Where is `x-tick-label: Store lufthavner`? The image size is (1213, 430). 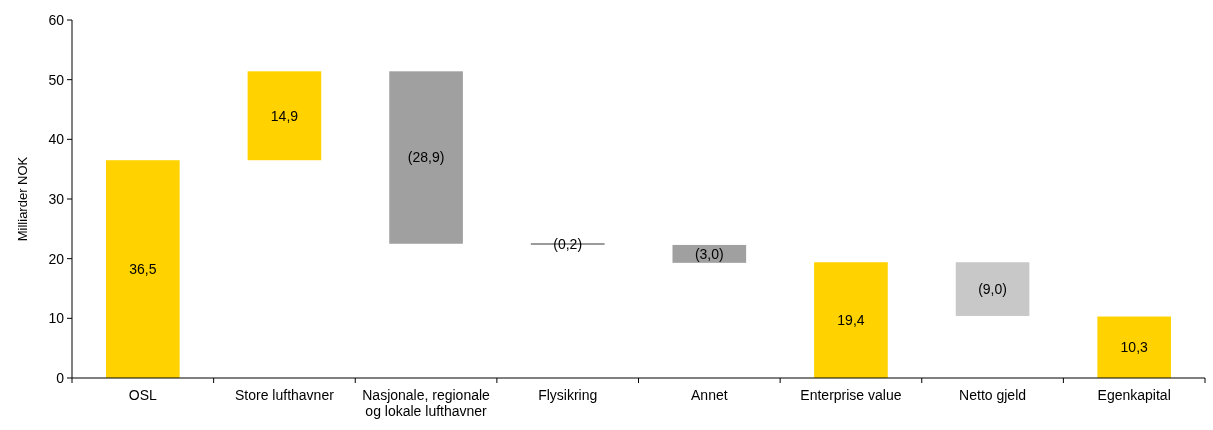 x-tick-label: Store lufthavner is located at coordinates (285, 395).